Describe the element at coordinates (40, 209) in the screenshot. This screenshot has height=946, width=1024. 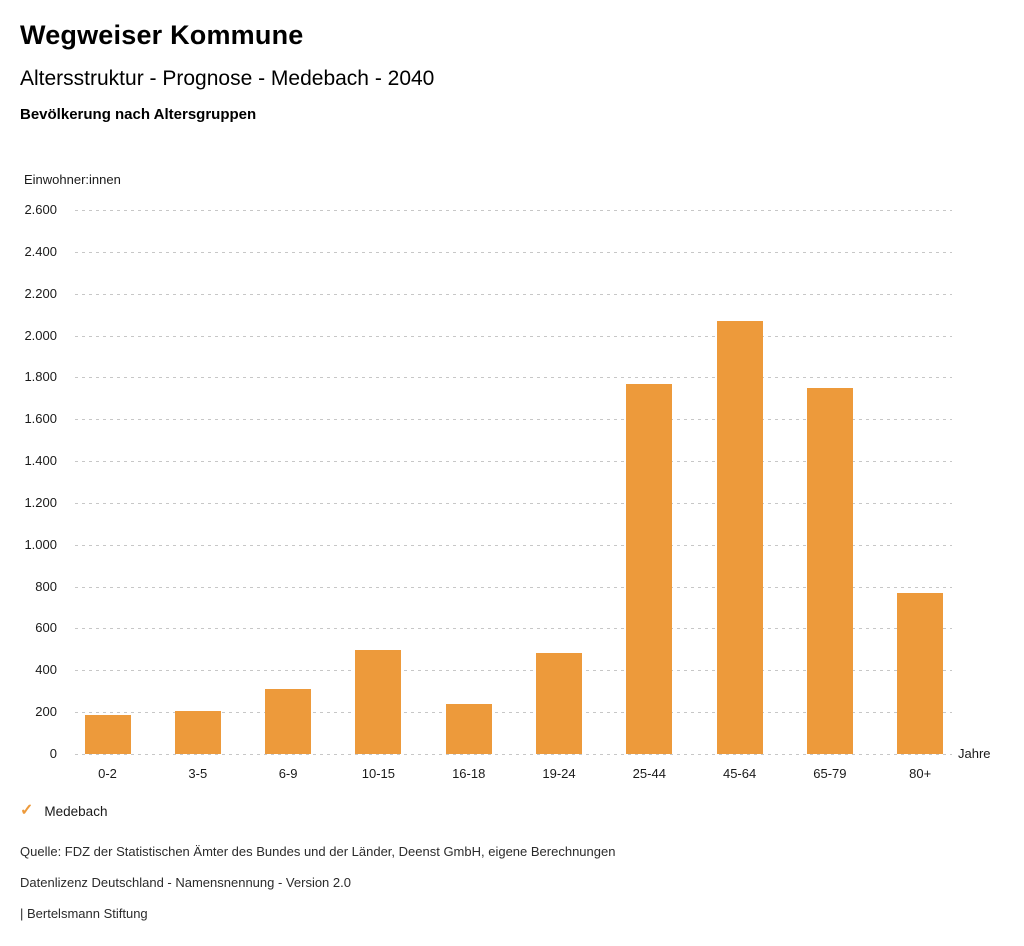
I see `y-axis-tick-label: 2.600` at that location.